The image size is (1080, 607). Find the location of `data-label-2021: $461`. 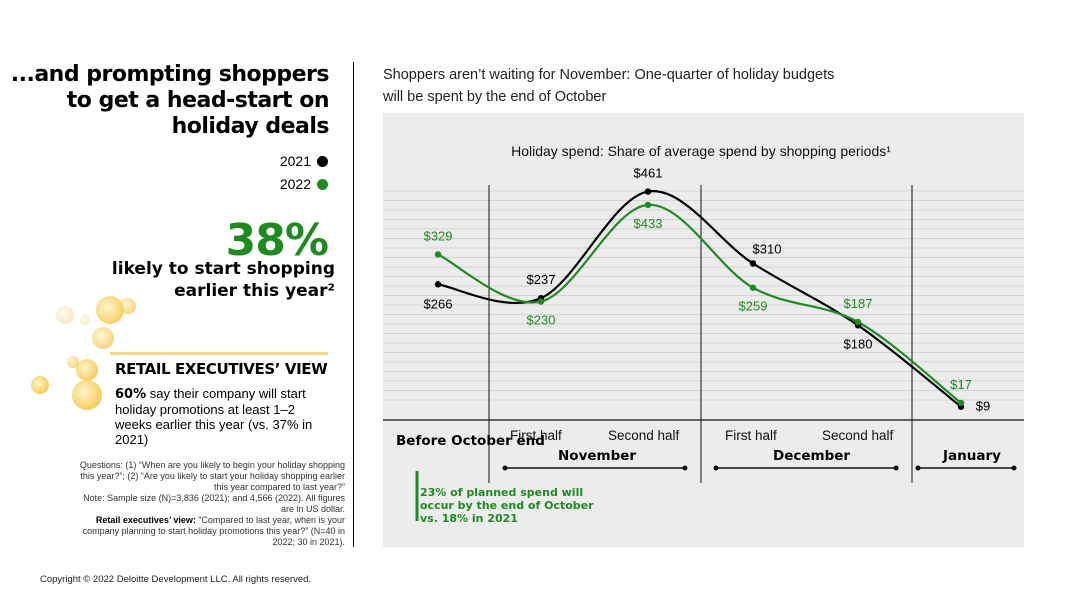

data-label-2021: $461 is located at coordinates (648, 173).